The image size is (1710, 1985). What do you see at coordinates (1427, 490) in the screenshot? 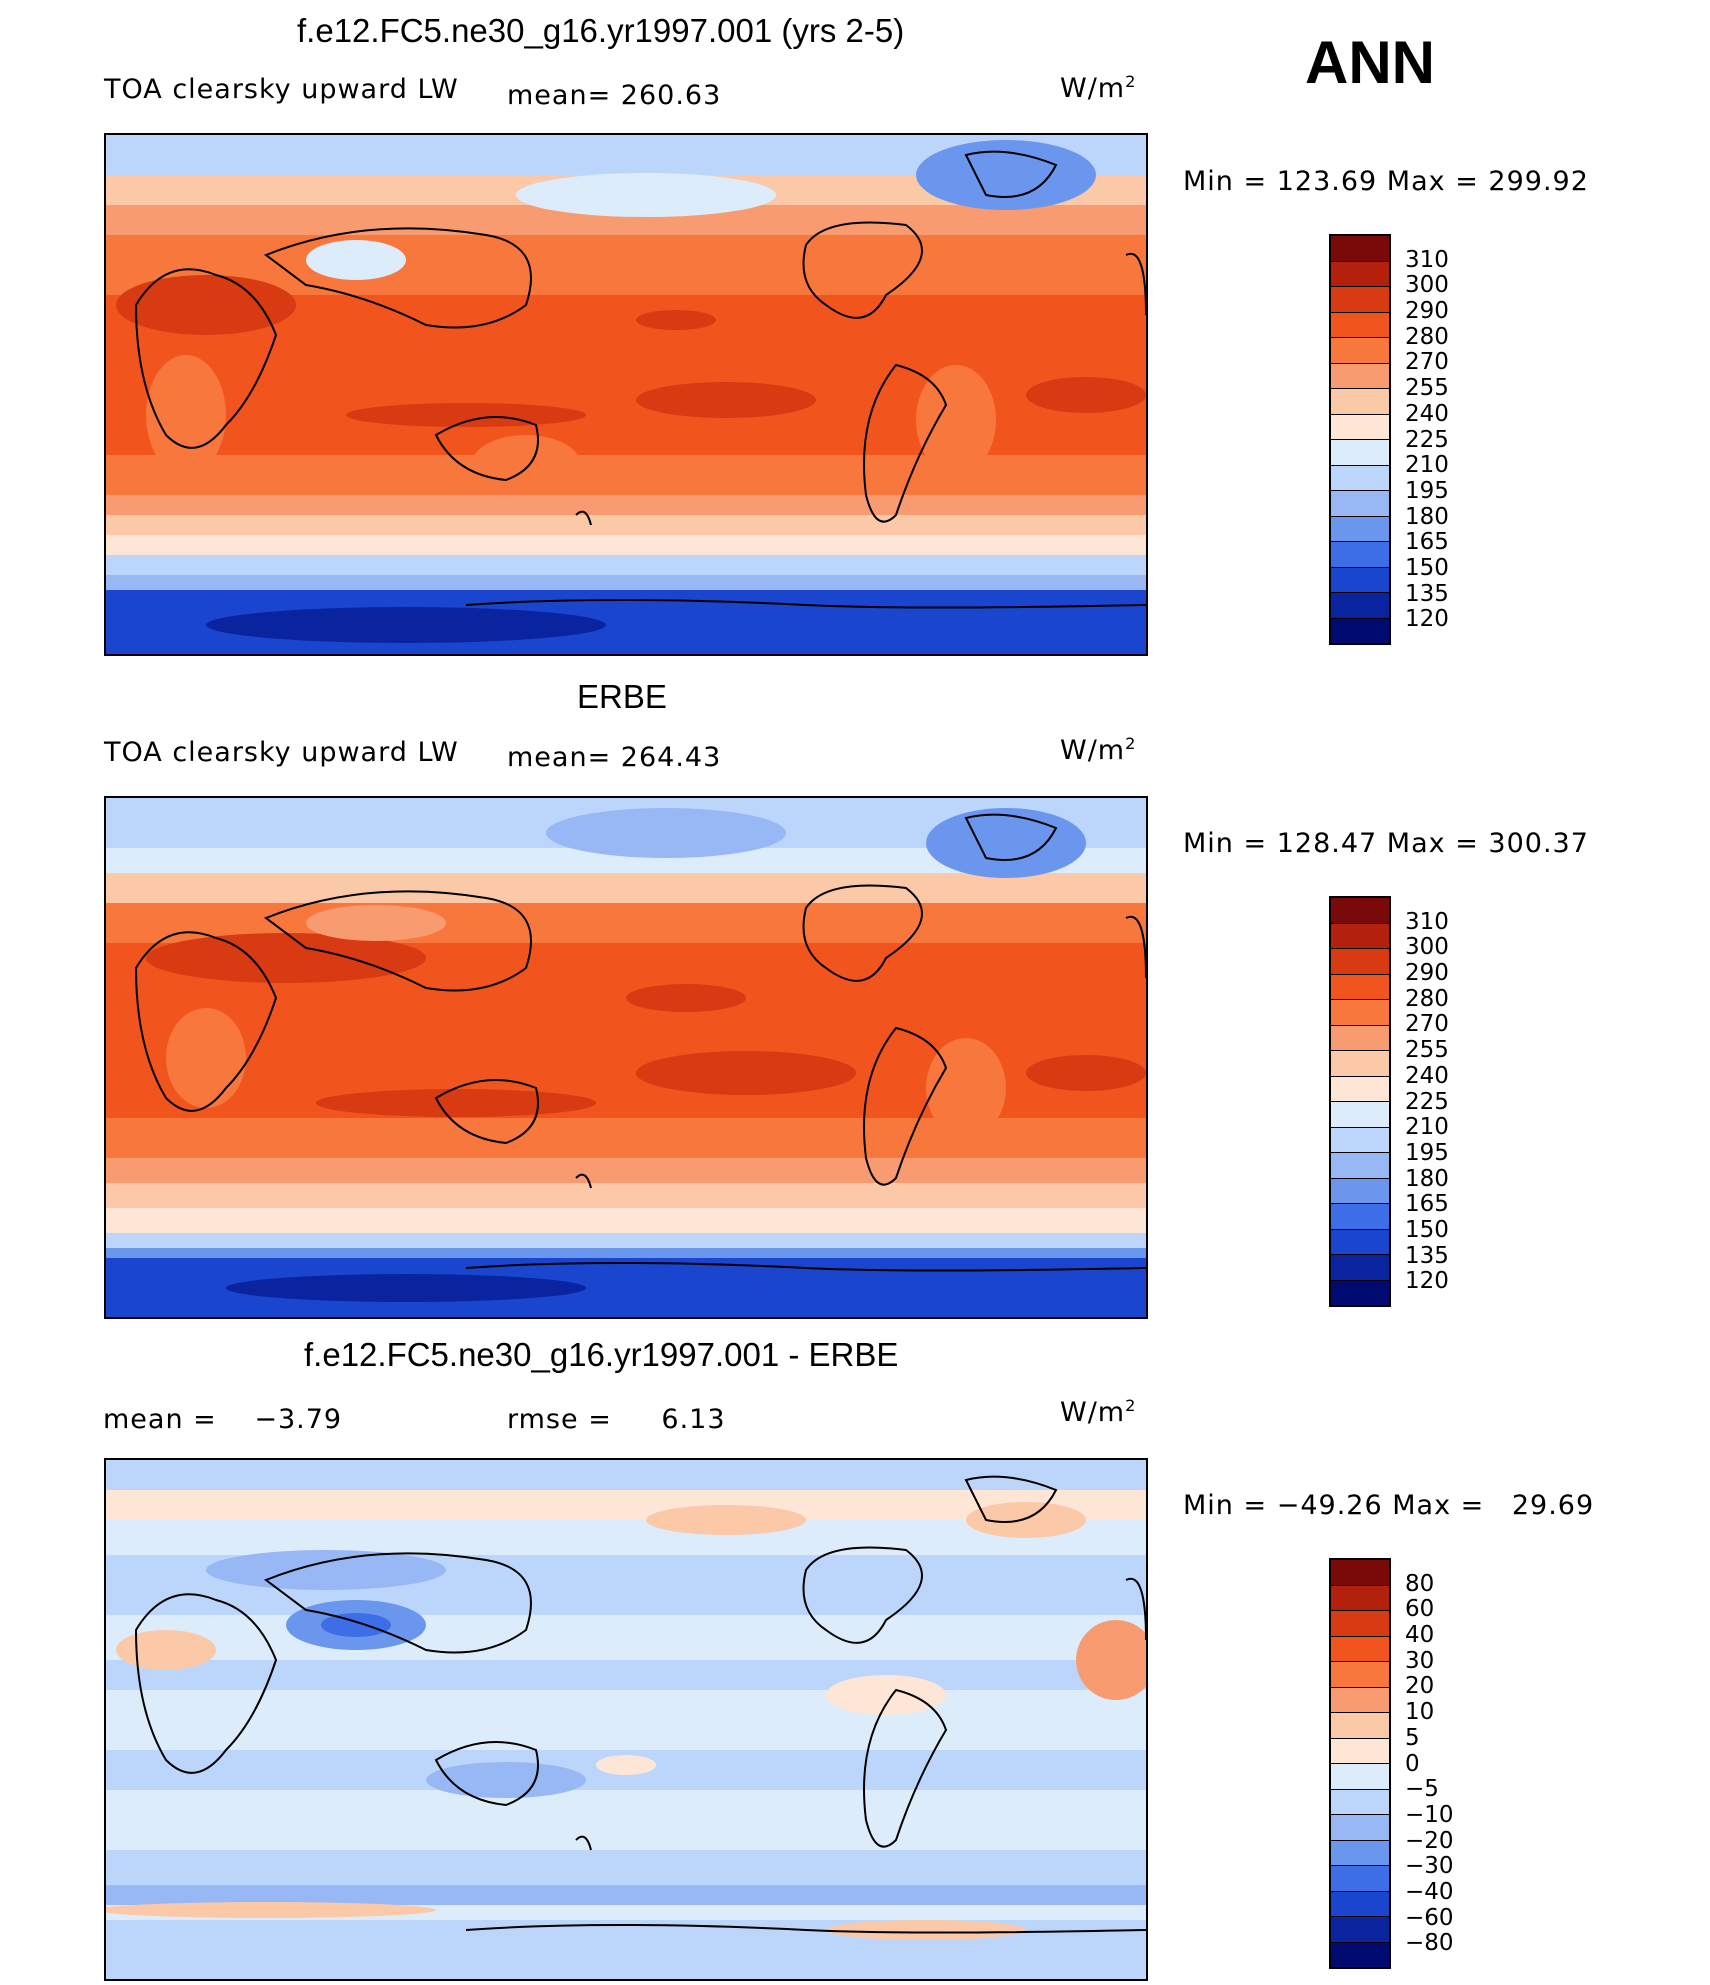
I see `colorbar-label: 195` at bounding box center [1427, 490].